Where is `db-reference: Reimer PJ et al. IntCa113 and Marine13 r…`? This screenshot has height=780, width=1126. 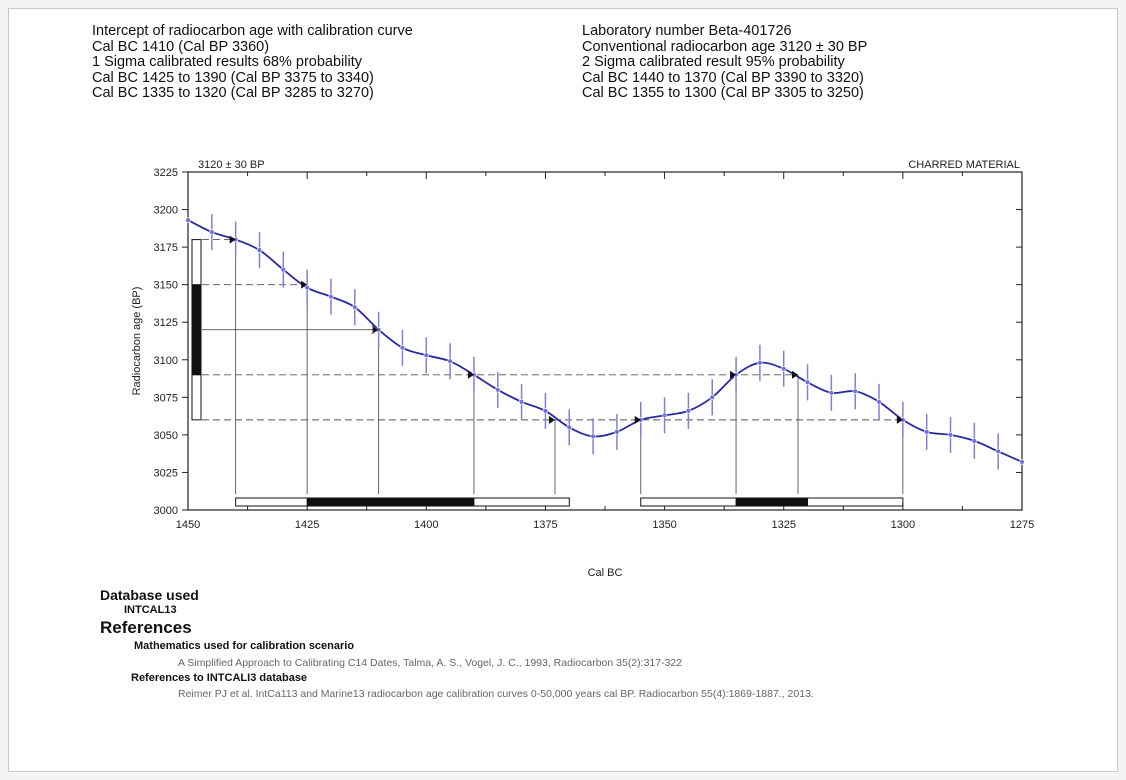
db-reference: Reimer PJ et al. IntCa113 and Marine13 r… is located at coordinates (496, 694).